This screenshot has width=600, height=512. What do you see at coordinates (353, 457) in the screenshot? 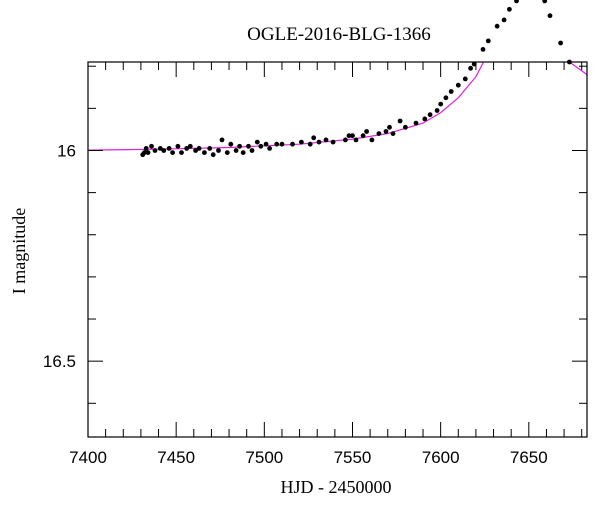
I see `x-tick-label: 7550` at bounding box center [353, 457].